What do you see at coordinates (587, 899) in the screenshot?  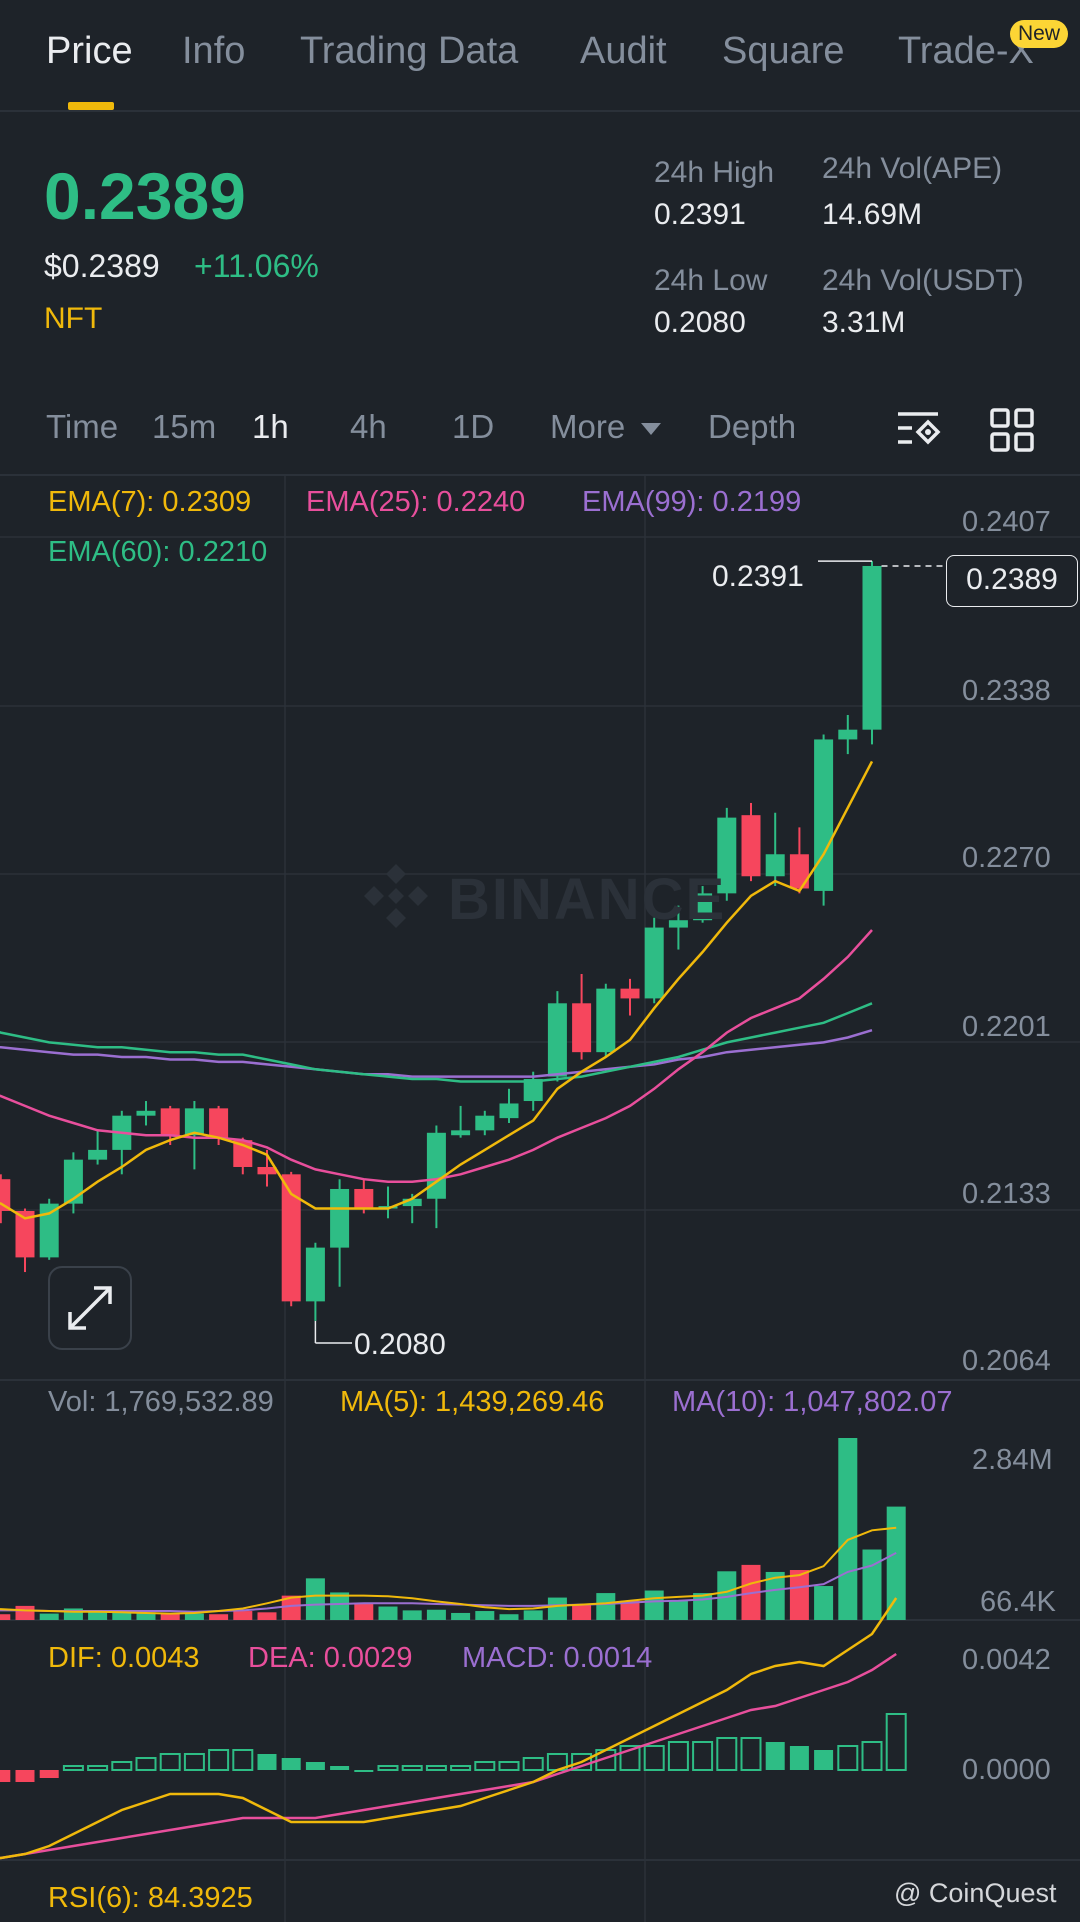 I see `watermark: BINANCE` at bounding box center [587, 899].